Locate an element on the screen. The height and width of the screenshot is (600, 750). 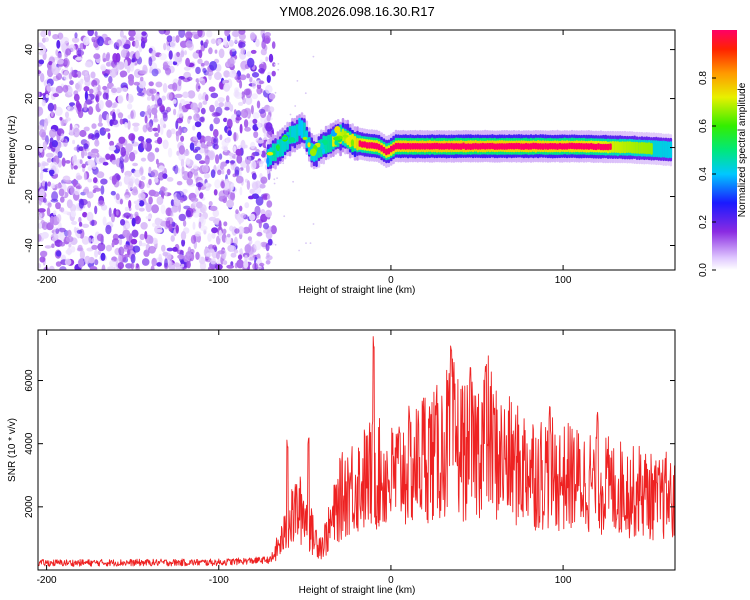
track-blob is located at coordinates (268, 161).